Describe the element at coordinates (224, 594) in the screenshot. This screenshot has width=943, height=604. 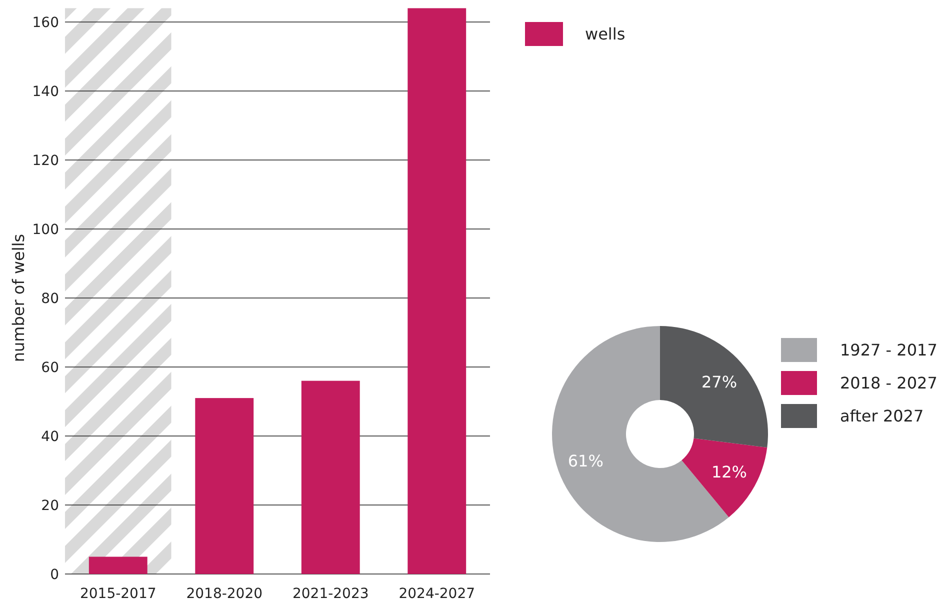
I see `x-tick-label: 2018-2020` at that location.